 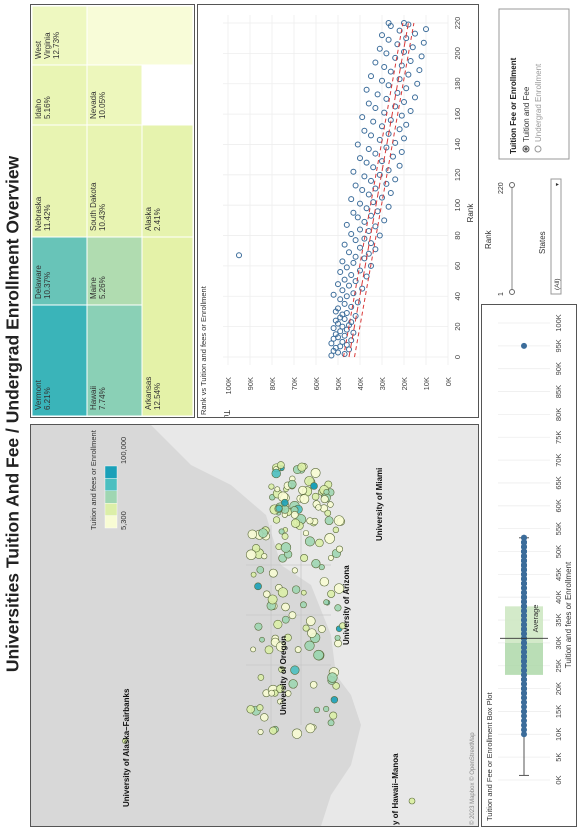 What do you see at coordinates (526, 119) in the screenshot?
I see `radio-option-0: Tuition and Fee` at bounding box center [526, 119].